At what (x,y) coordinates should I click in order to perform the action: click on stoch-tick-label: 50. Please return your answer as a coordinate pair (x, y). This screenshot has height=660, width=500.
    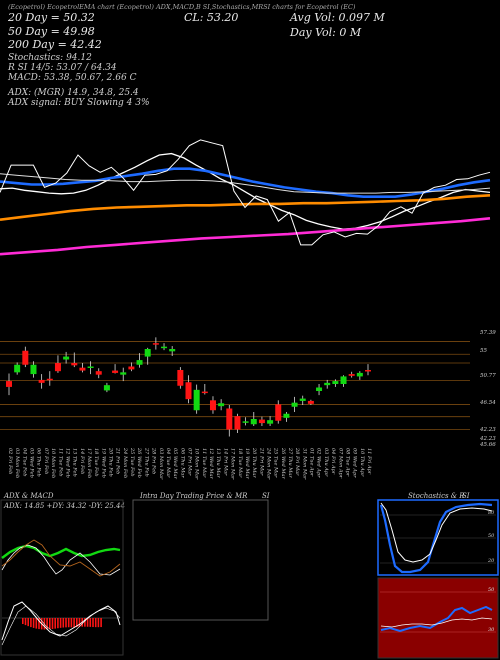
    Looking at the image, I should click on (491, 536).